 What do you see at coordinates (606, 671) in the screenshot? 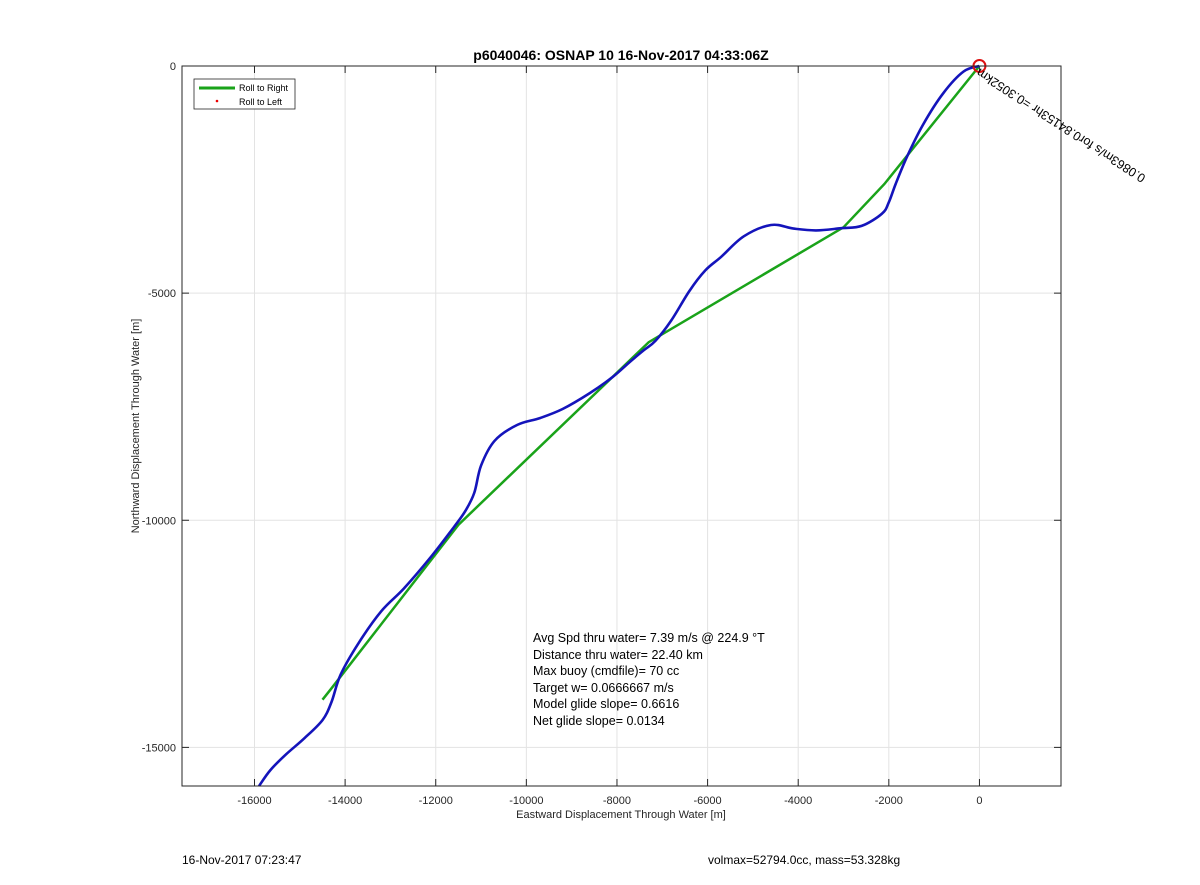
I see `stats-line-max-buoy: Max buoy (cmdfile)= 70 cc` at bounding box center [606, 671].